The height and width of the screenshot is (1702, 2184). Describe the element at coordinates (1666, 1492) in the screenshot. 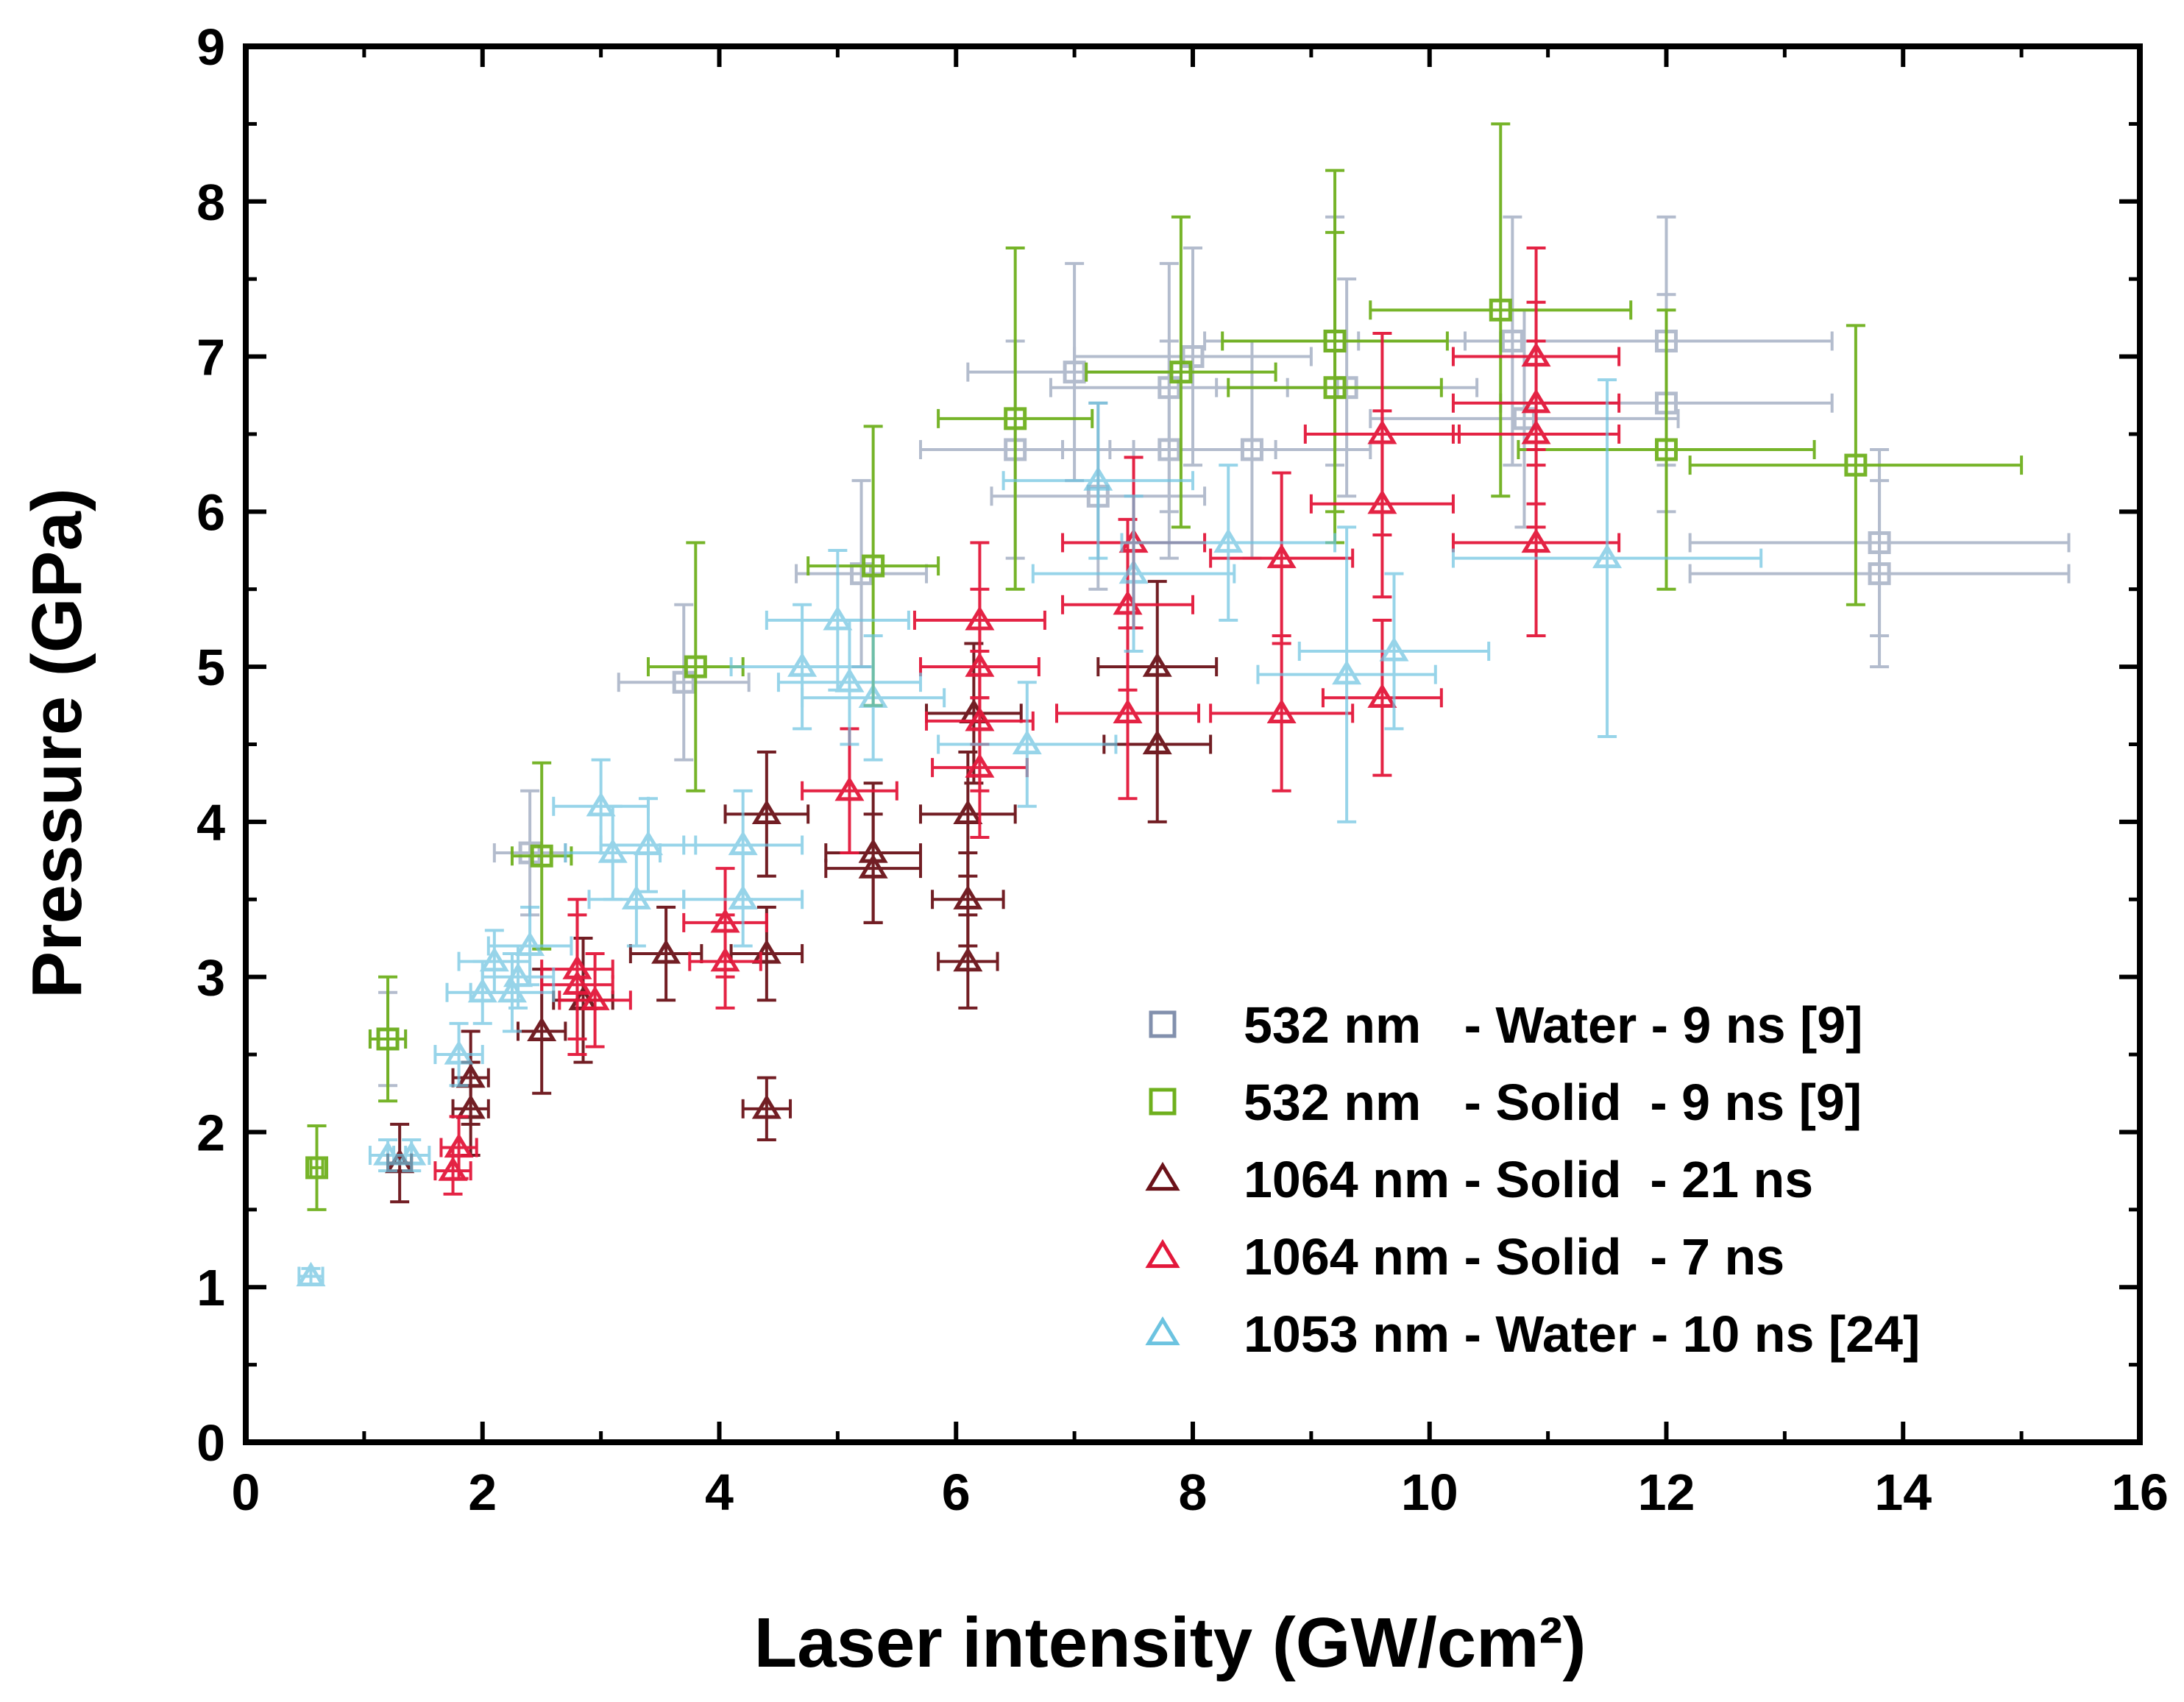

I see `x-tick-label: 12` at that location.